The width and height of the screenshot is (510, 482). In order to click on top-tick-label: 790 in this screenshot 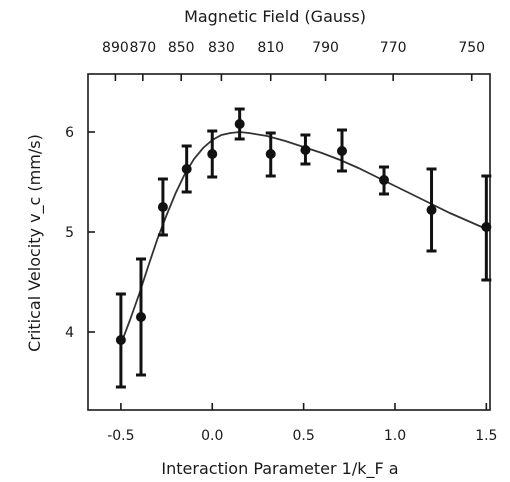, I will do `click(325, 48)`.